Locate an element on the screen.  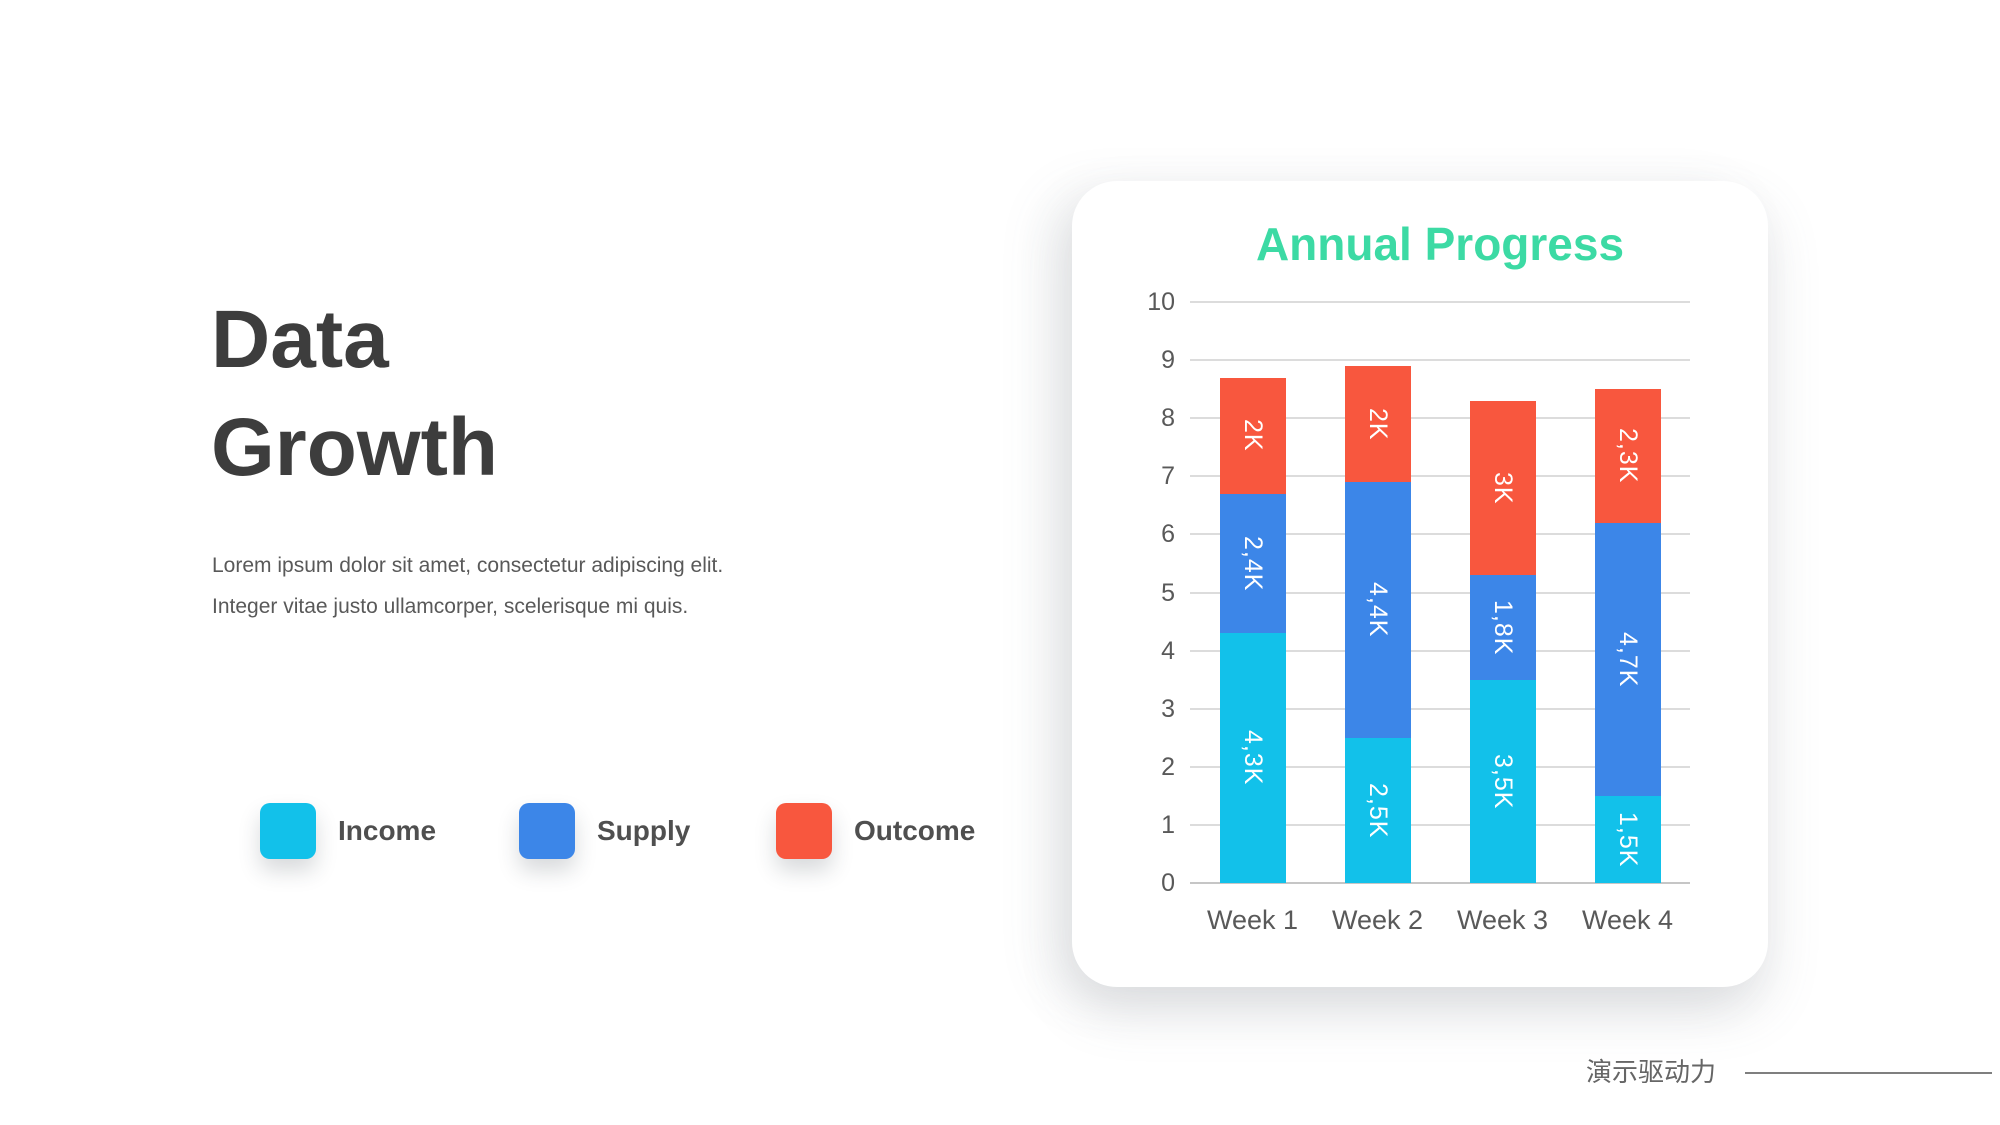
gridline-y6 is located at coordinates (1440, 534).